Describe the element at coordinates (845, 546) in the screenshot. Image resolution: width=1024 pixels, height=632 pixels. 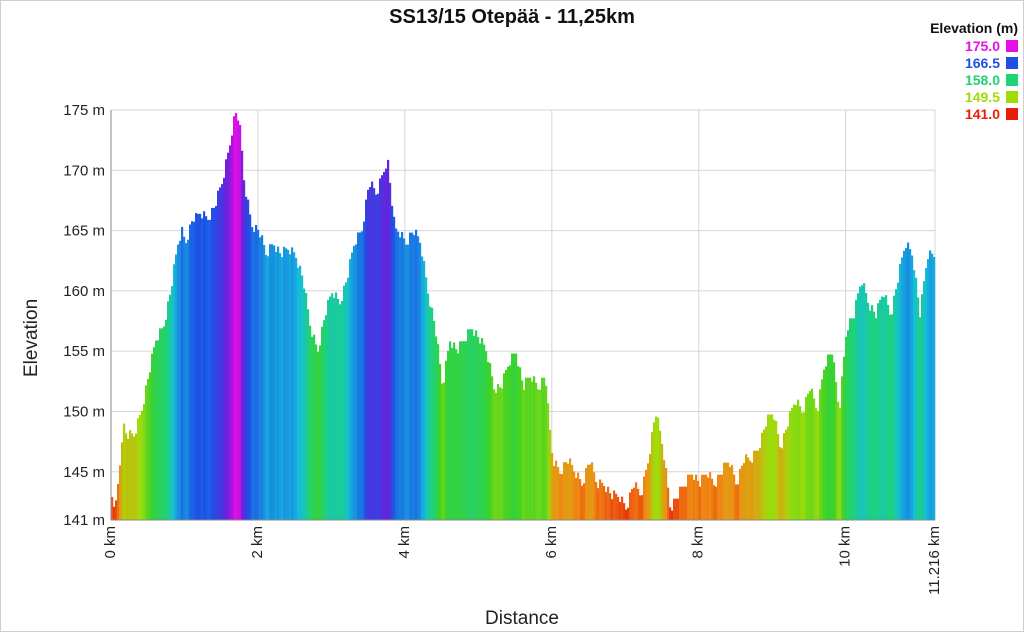
I see `x-tick-label: 10 km` at that location.